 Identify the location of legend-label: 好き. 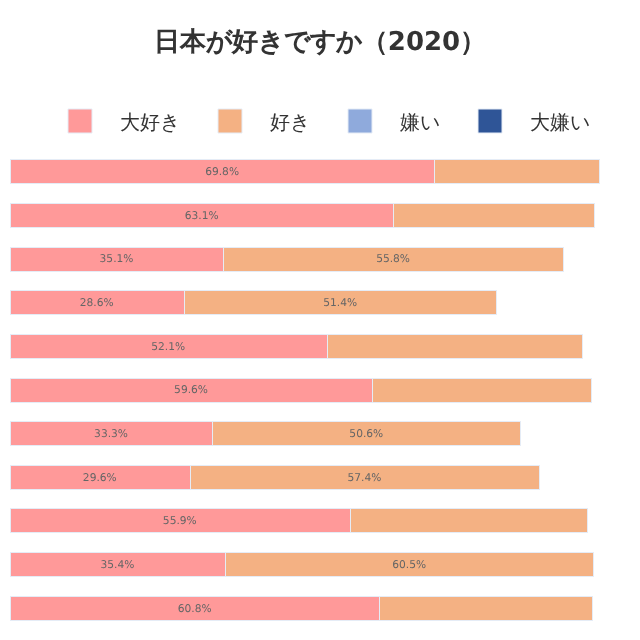
(290, 123).